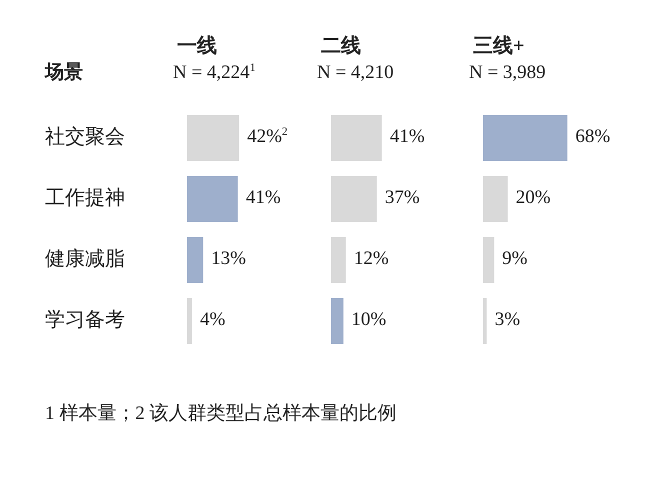 The height and width of the screenshot is (500, 651). What do you see at coordinates (507, 319) in the screenshot?
I see `data-label: 3%` at bounding box center [507, 319].